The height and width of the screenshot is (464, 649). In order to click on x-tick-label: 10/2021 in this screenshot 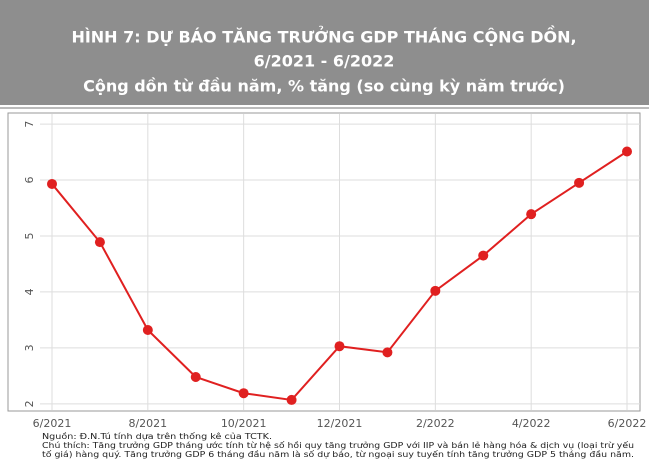, I will do `click(244, 423)`.